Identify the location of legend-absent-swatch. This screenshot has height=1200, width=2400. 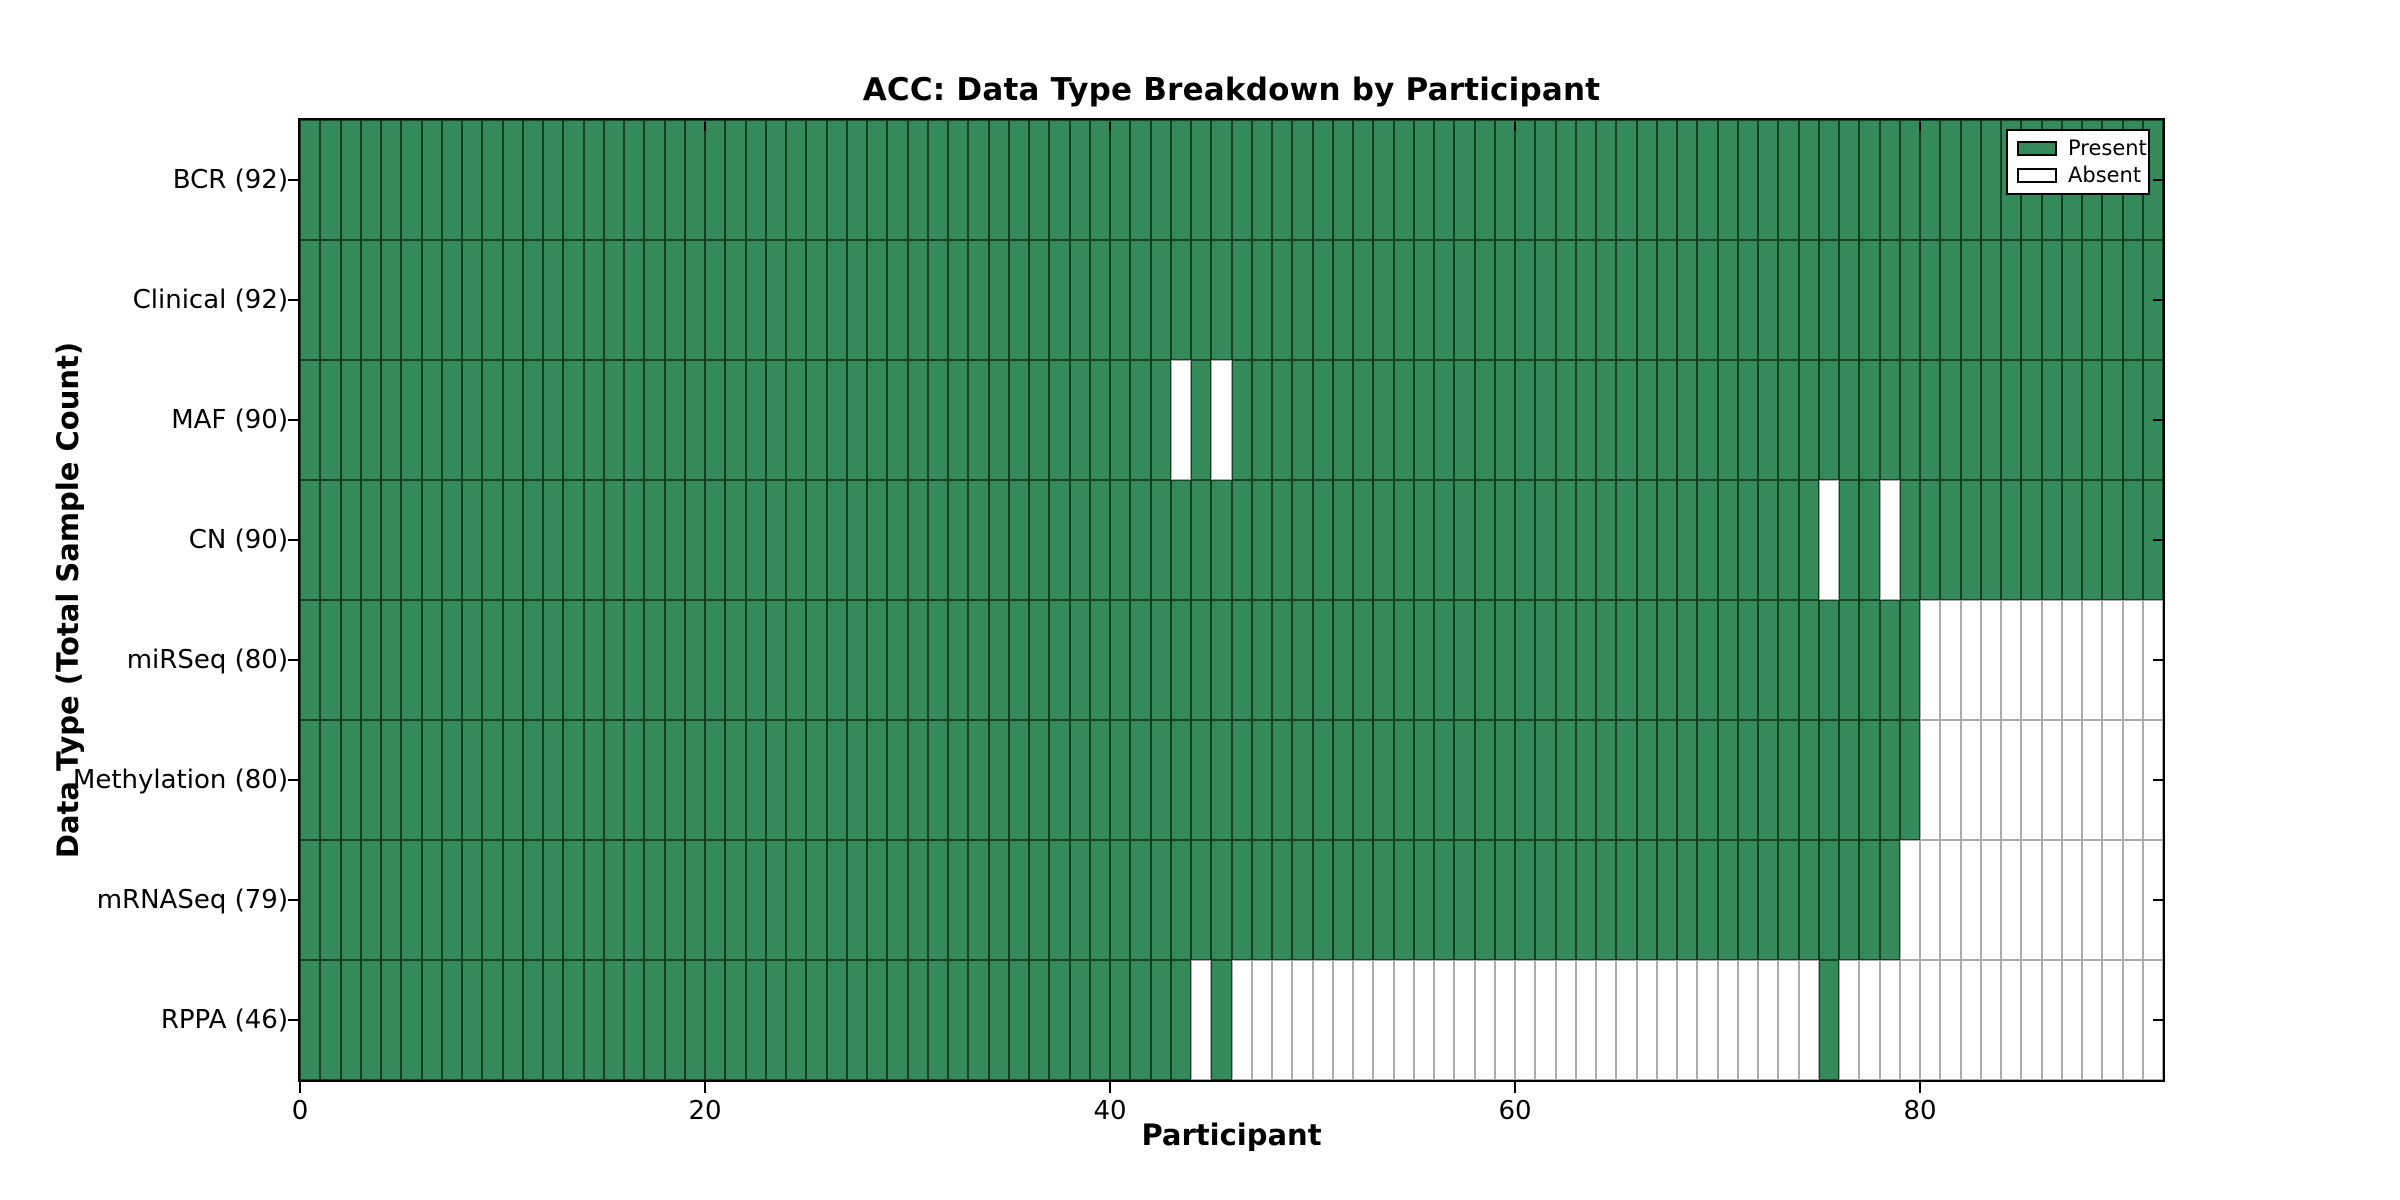
(2037, 176).